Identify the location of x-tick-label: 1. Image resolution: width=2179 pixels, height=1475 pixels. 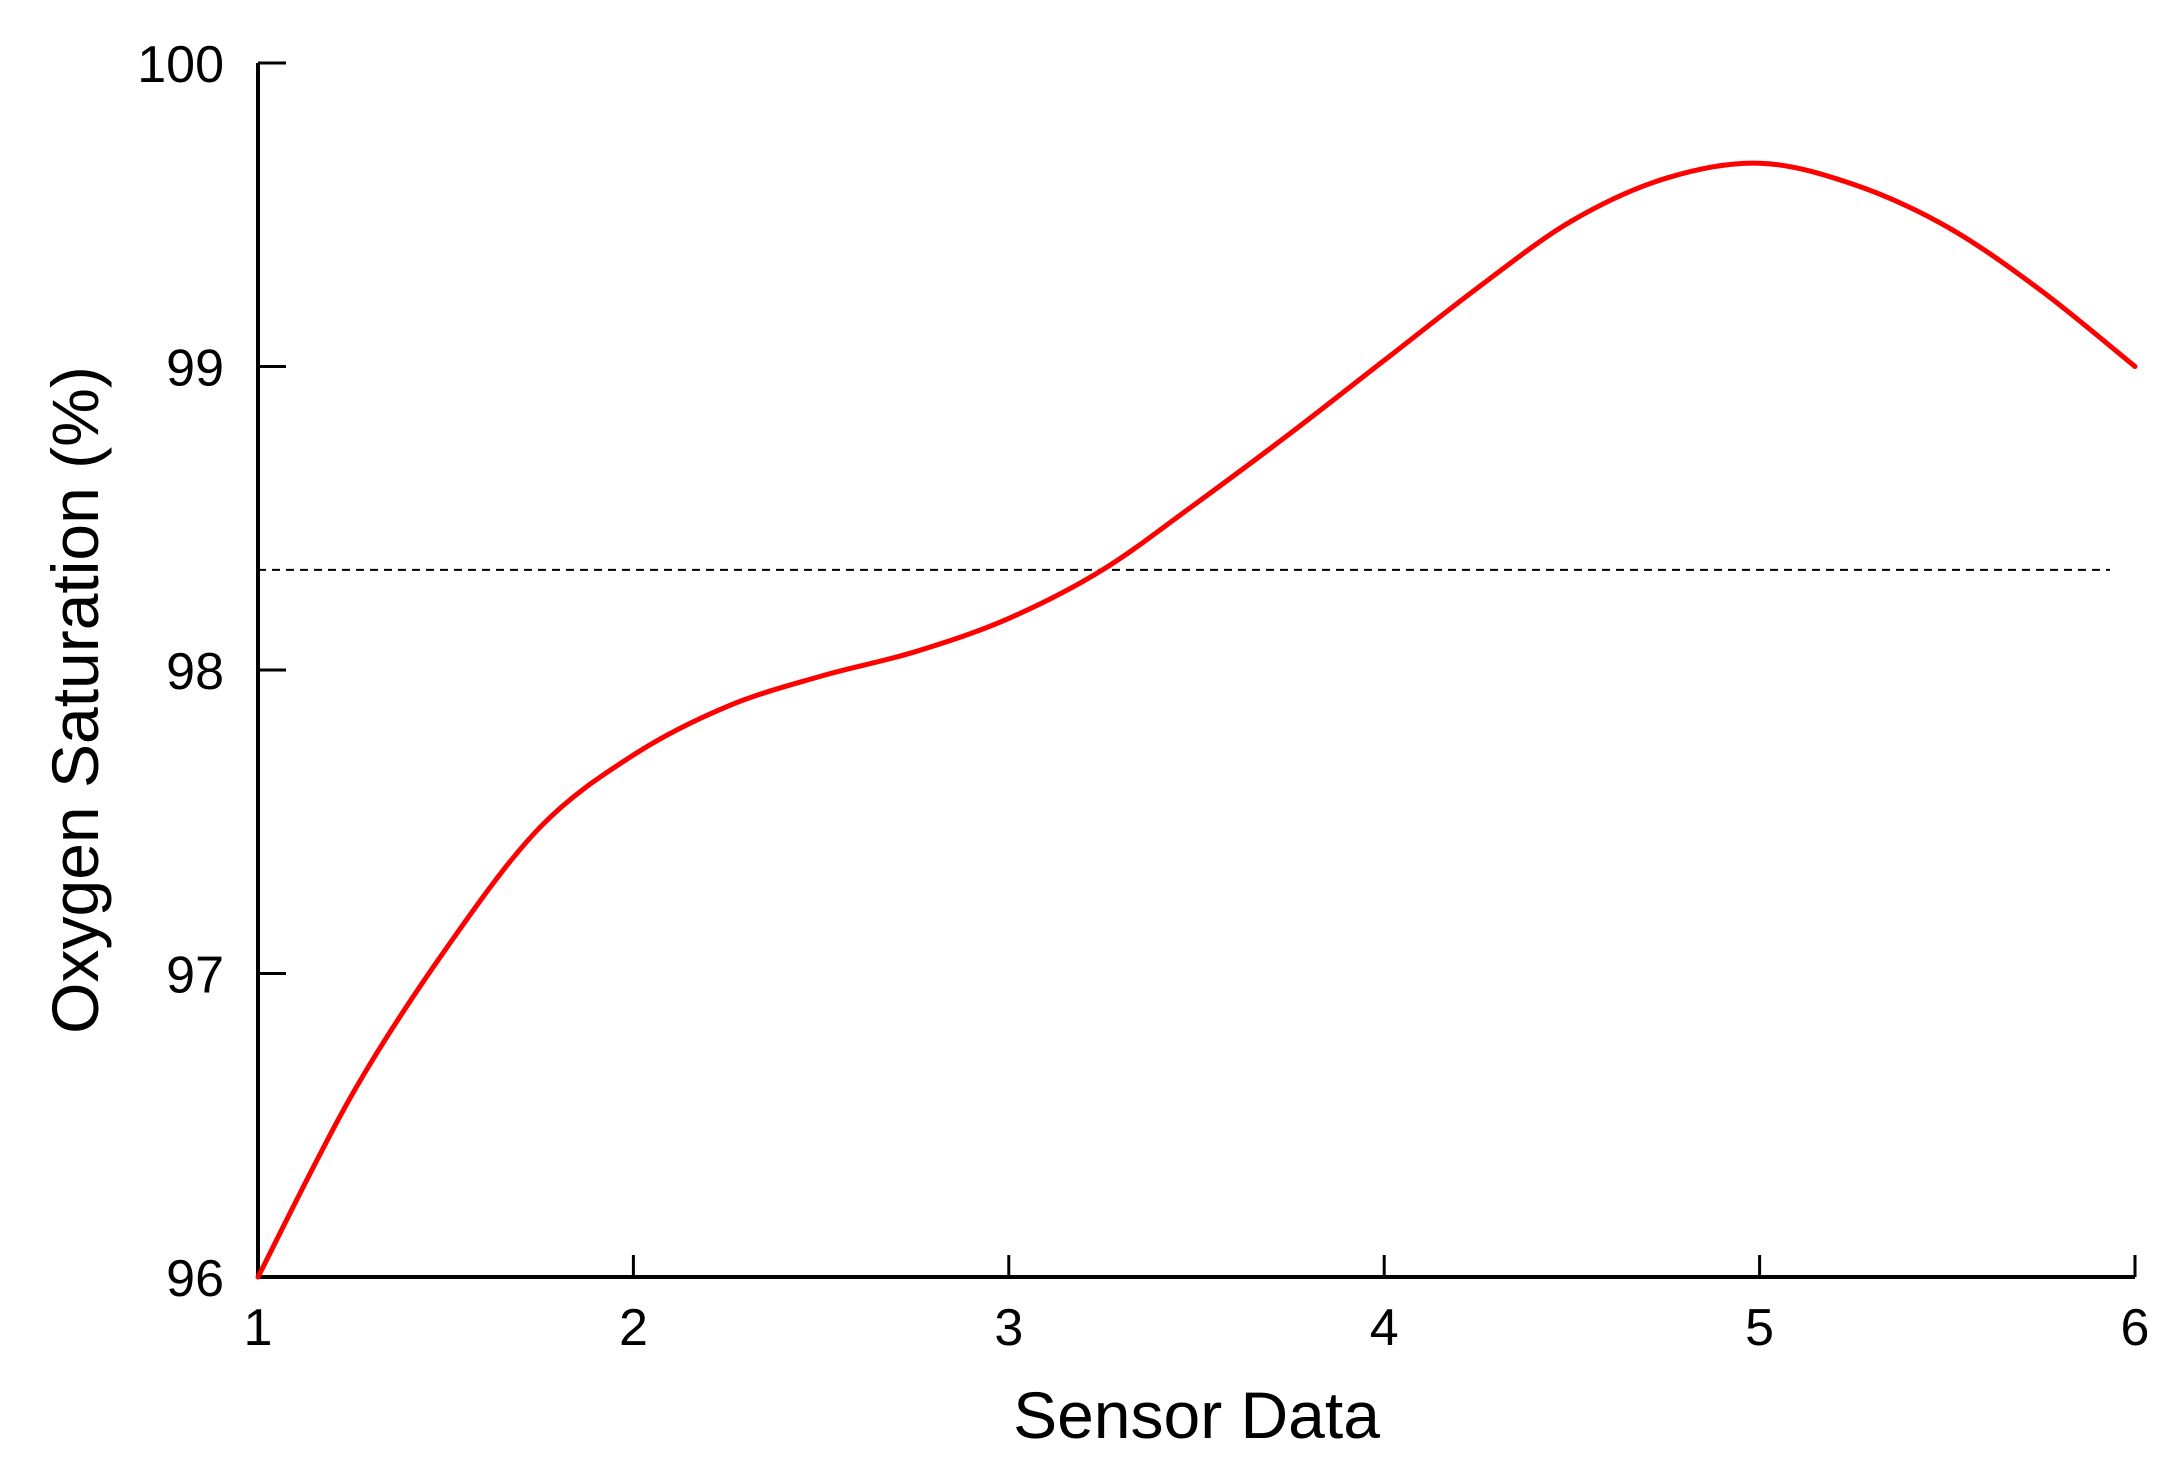
(258, 1328).